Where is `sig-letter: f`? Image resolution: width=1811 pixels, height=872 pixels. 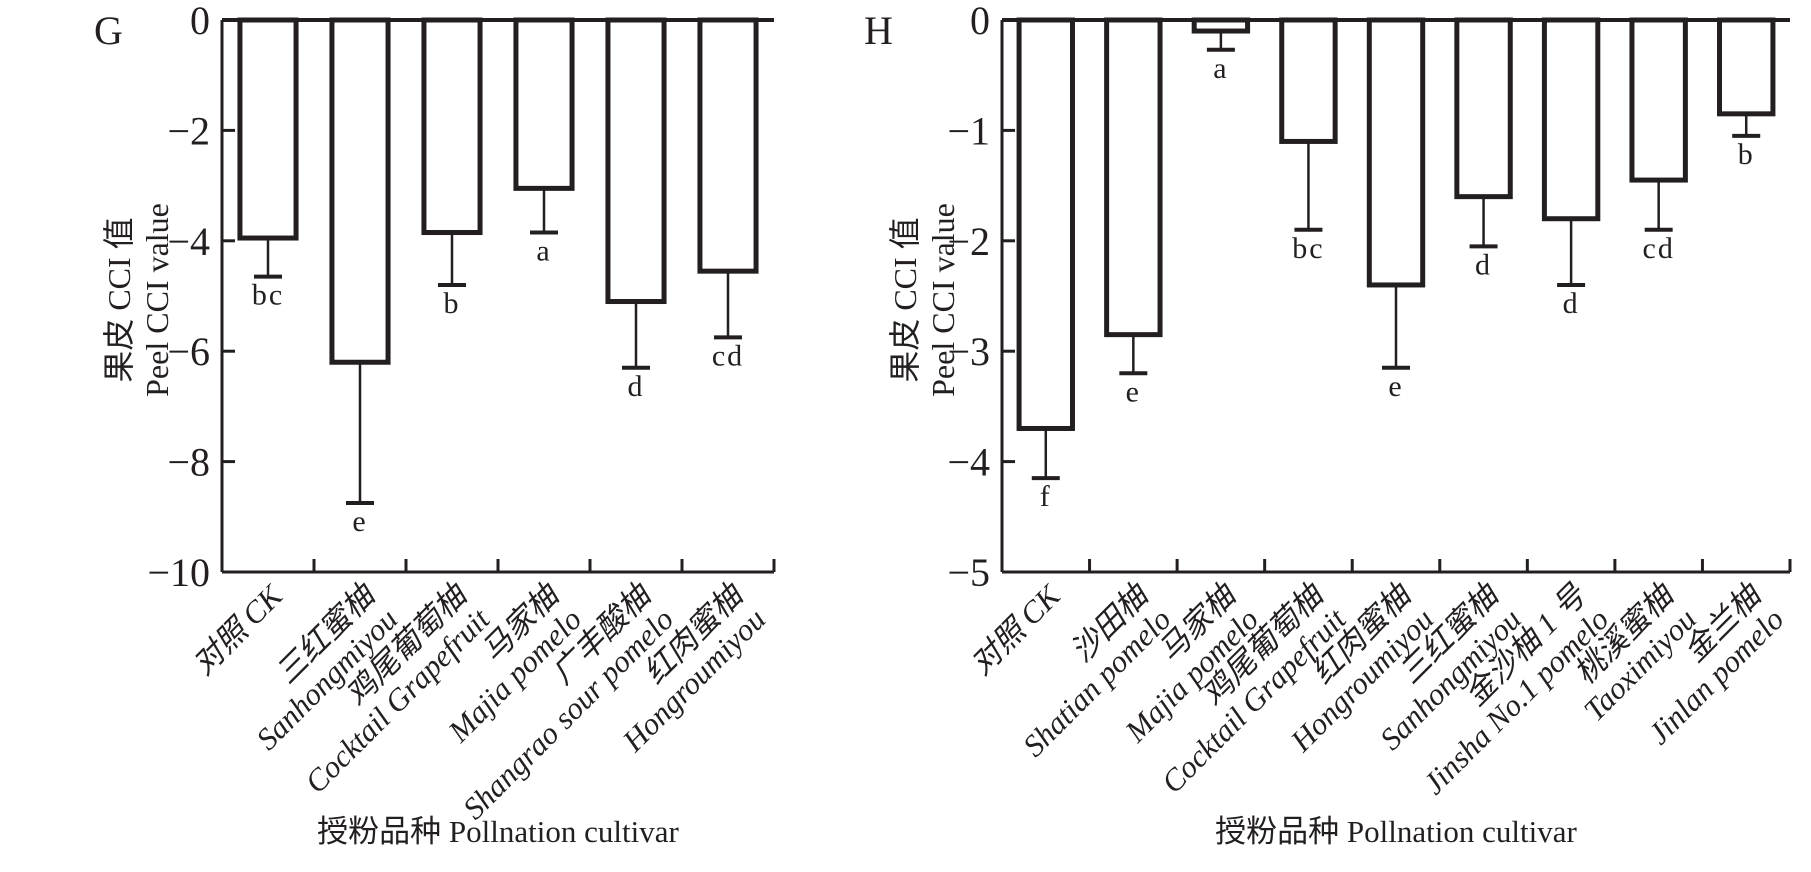
sig-letter: f is located at coordinates (1046, 496).